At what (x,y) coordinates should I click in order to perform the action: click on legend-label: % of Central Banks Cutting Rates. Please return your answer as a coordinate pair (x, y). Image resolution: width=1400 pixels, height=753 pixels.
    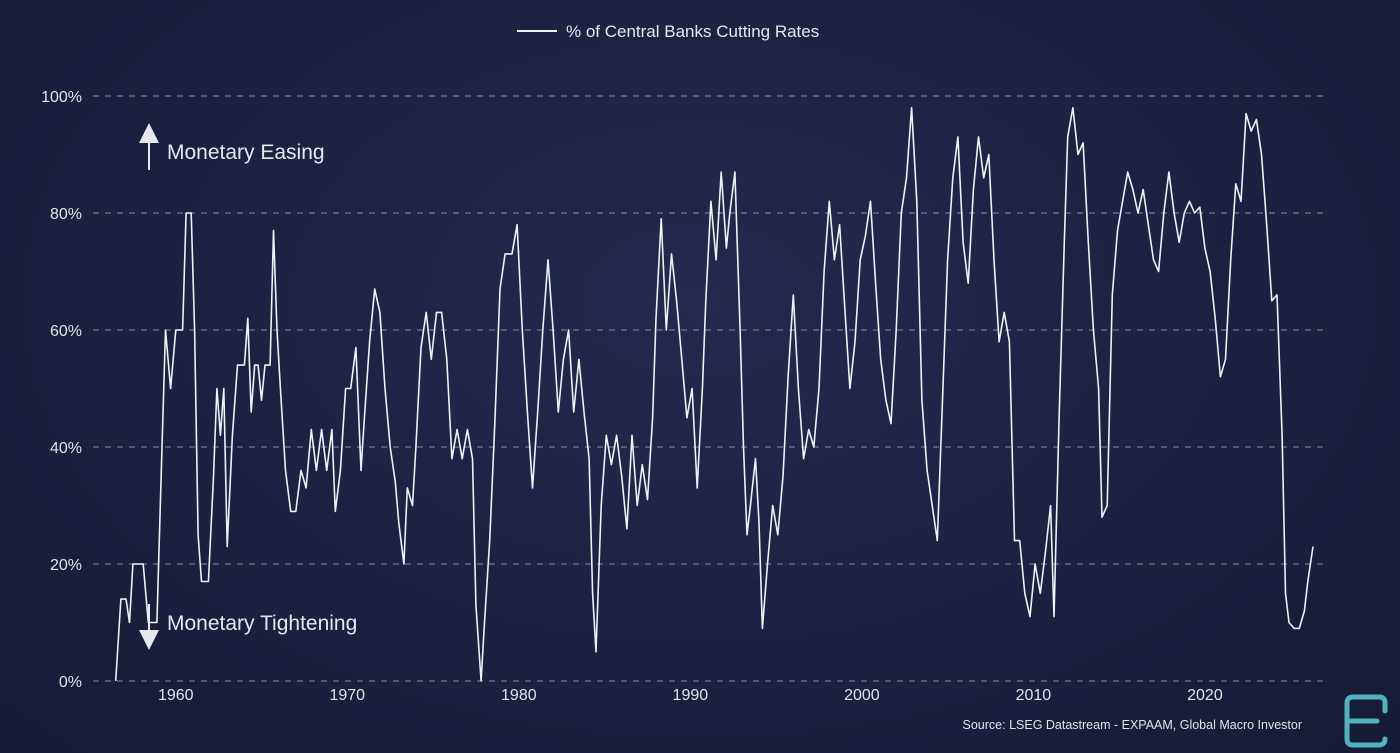
    Looking at the image, I should click on (692, 31).